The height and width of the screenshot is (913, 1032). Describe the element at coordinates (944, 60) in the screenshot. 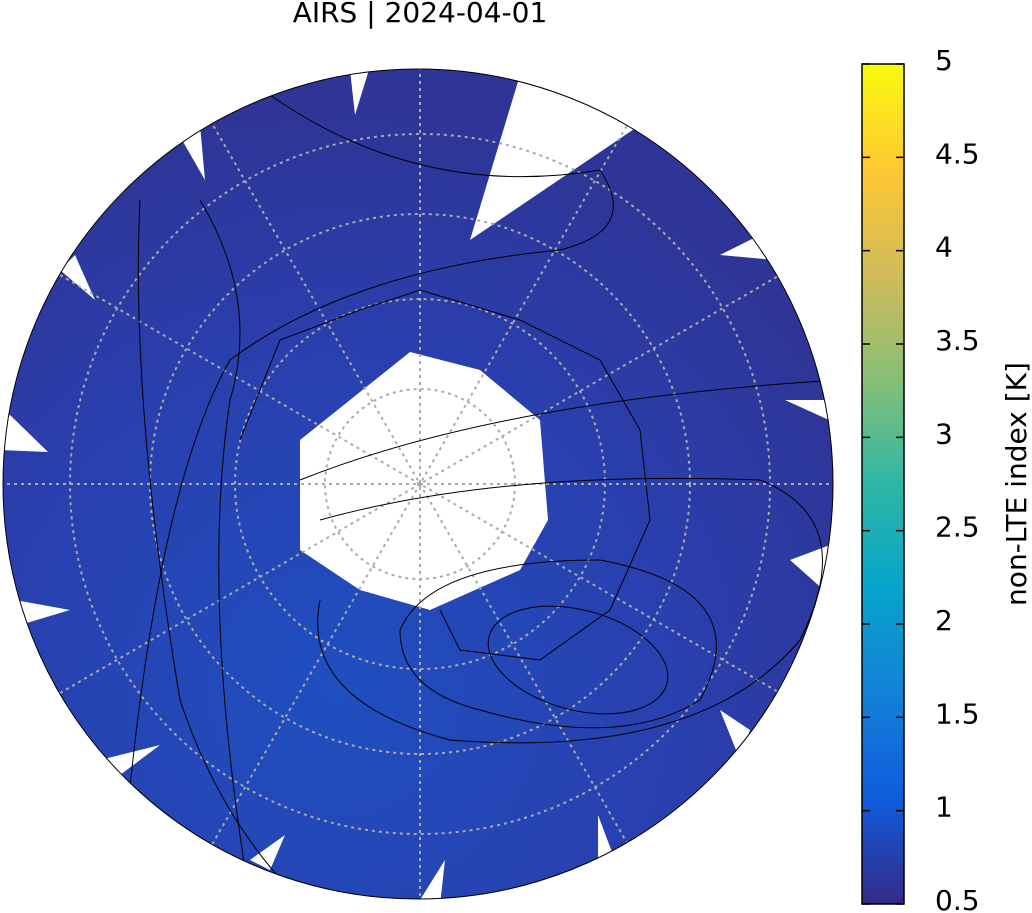

I see `colorbar-tick-label: 5` at that location.